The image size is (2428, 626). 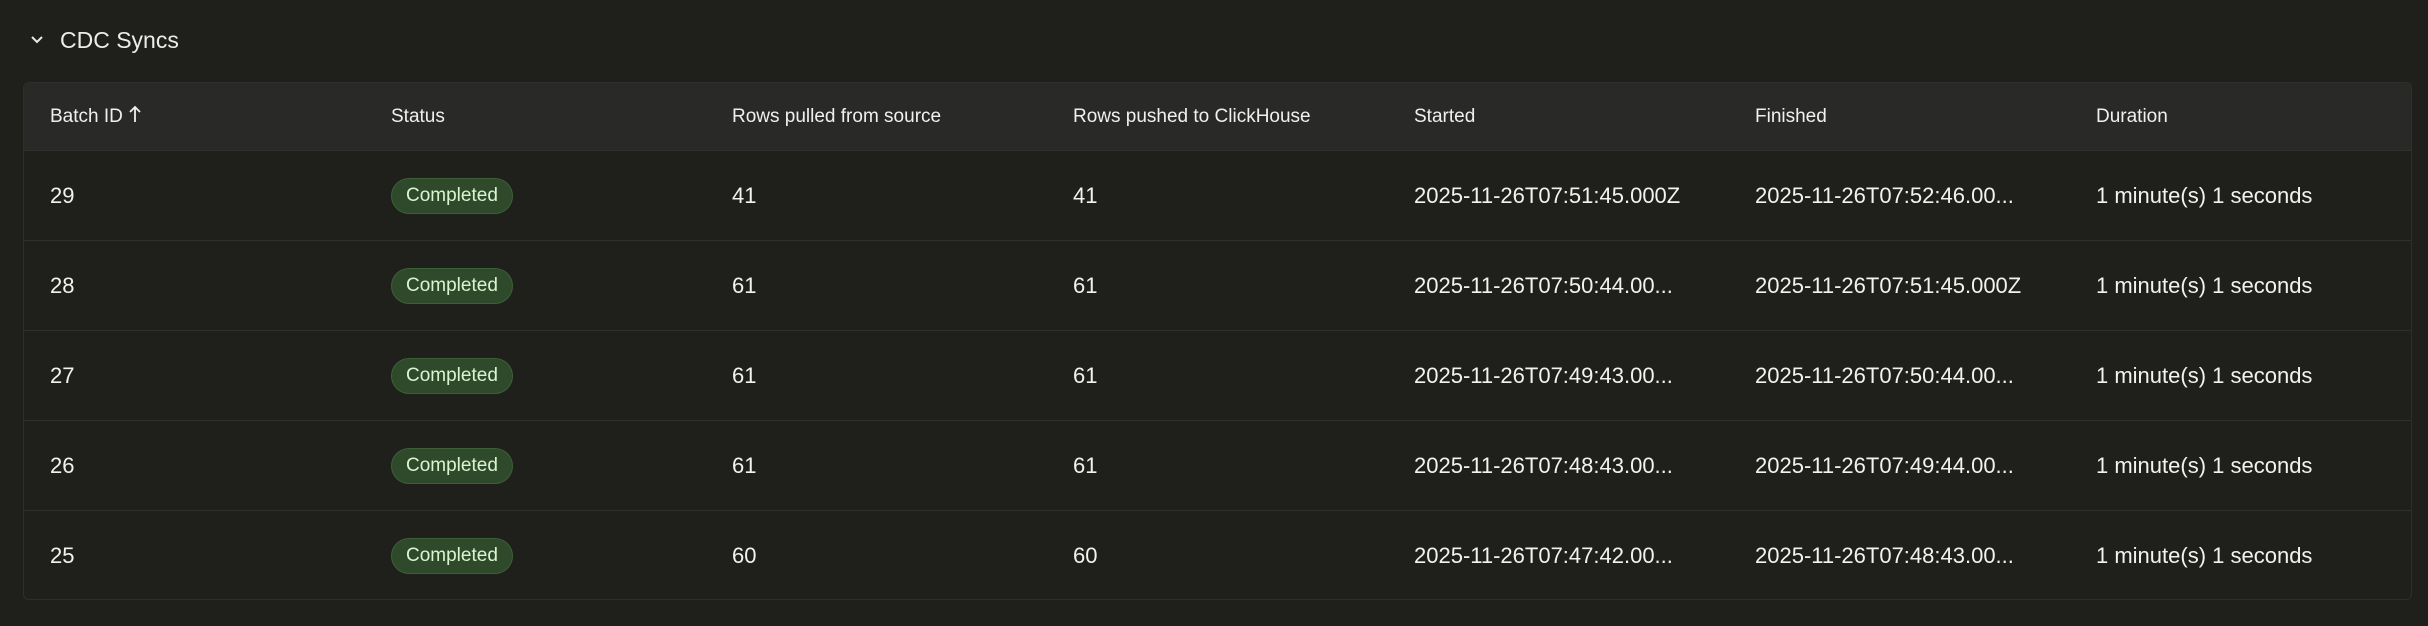 I want to click on finished-value: 2025-11-26T07:51:45.000Z, so click(x=1888, y=285).